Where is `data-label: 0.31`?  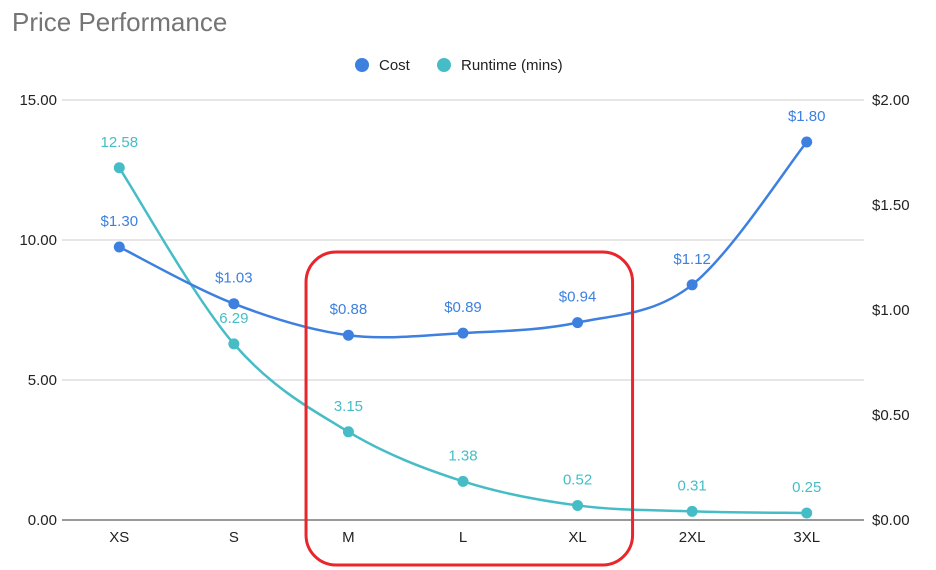 data-label: 0.31 is located at coordinates (692, 485).